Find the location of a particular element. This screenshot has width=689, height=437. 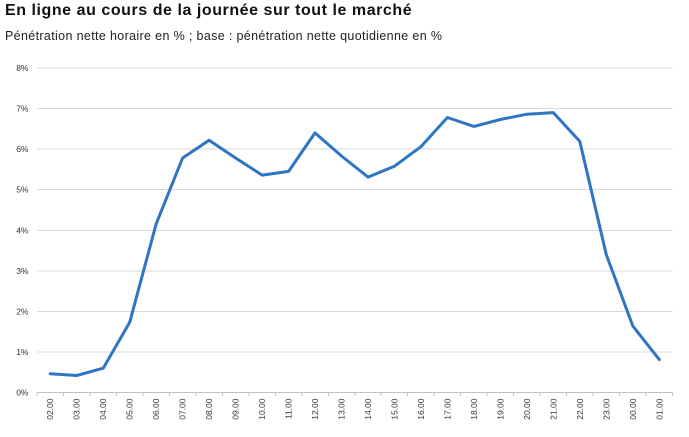

svg-text: 14.00 is located at coordinates (368, 409).